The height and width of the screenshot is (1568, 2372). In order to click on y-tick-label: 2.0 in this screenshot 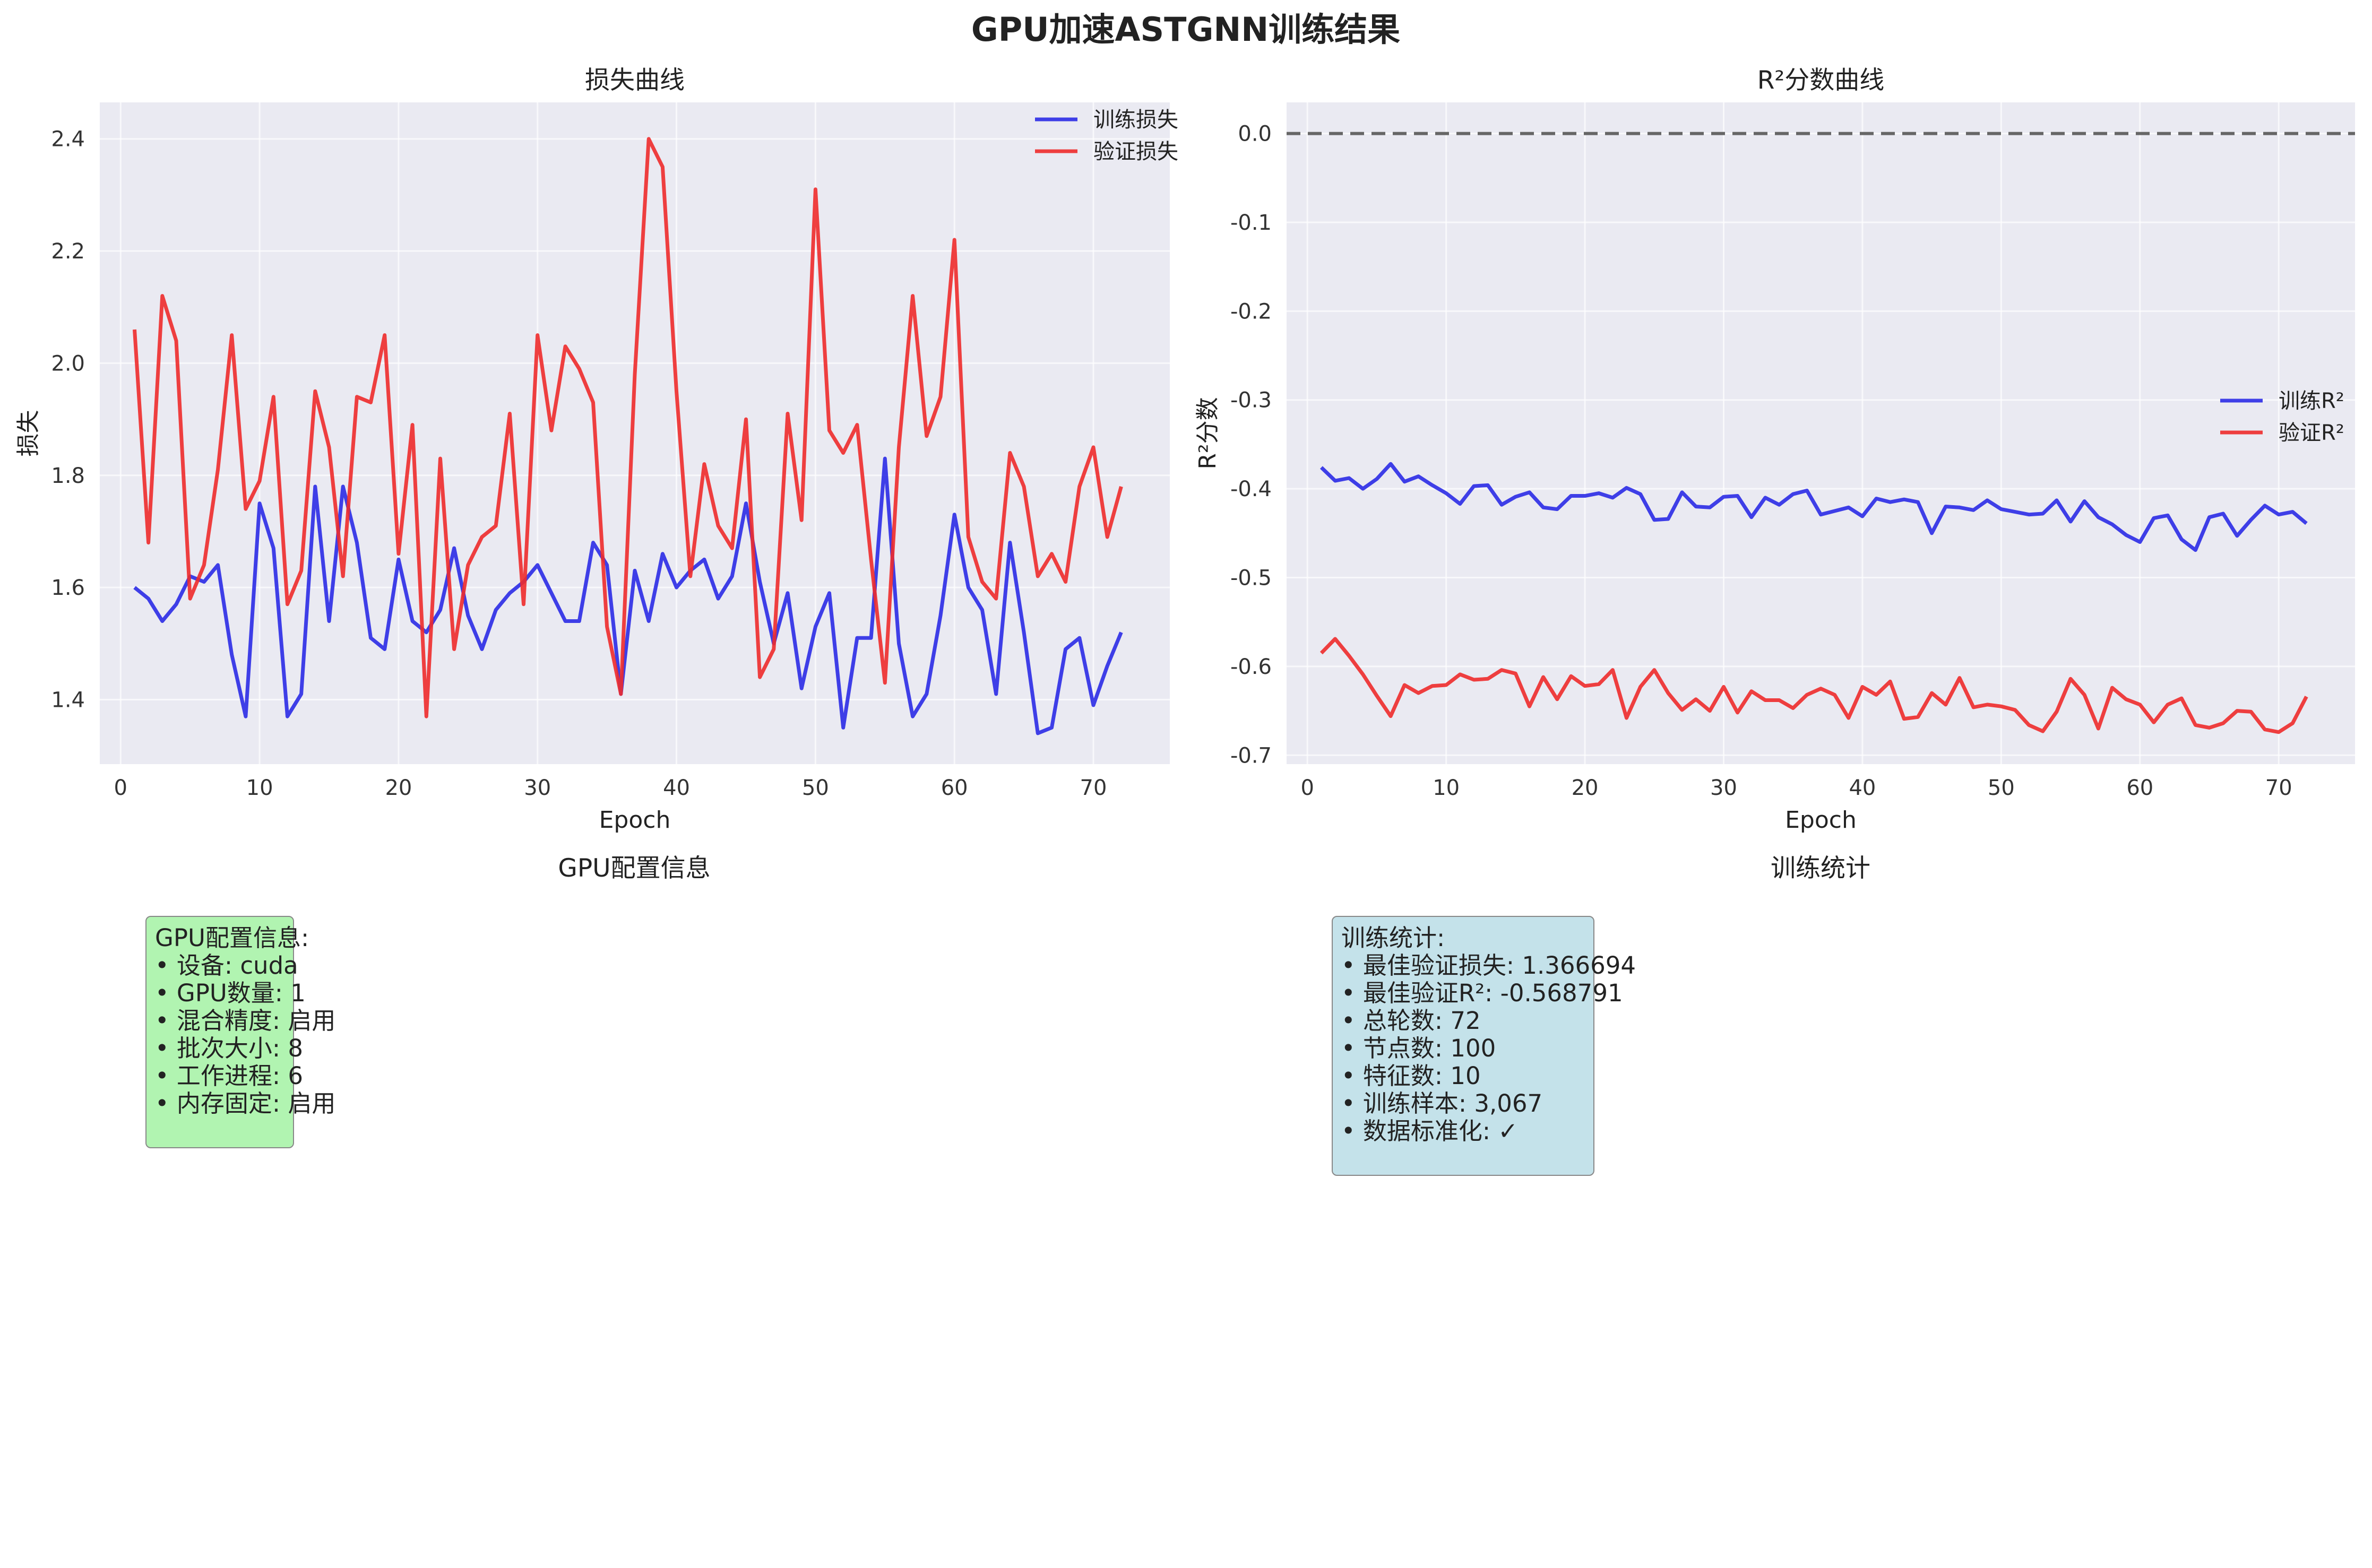, I will do `click(68, 363)`.